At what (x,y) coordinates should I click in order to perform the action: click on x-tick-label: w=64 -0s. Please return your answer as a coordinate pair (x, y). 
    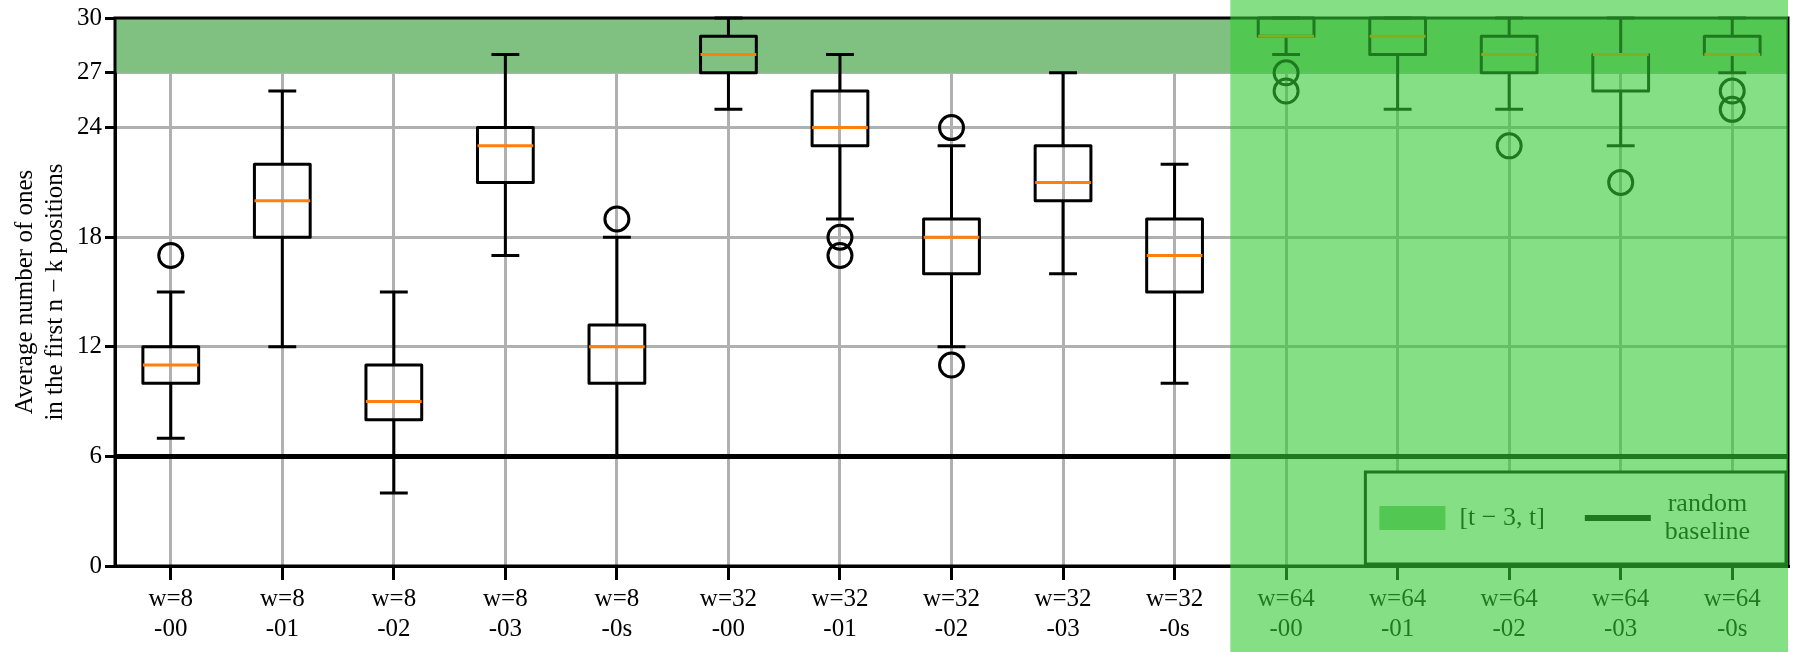
    Looking at the image, I should click on (1732, 612).